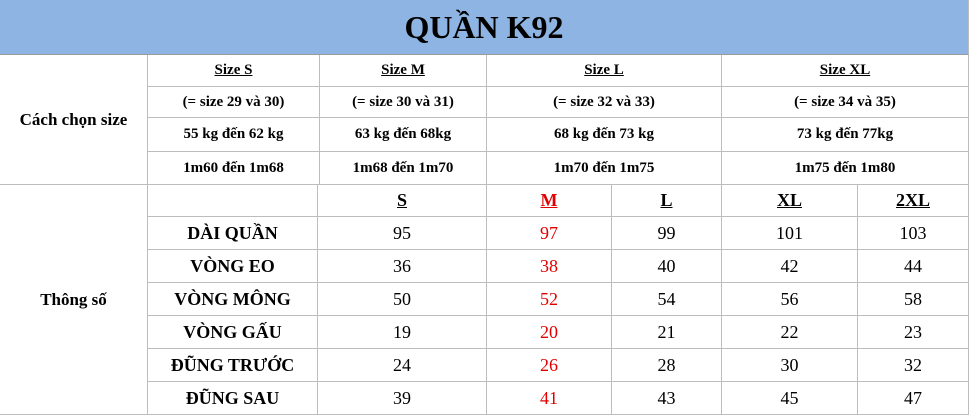  Describe the element at coordinates (549, 365) in the screenshot. I see `measure-value: 26` at that location.